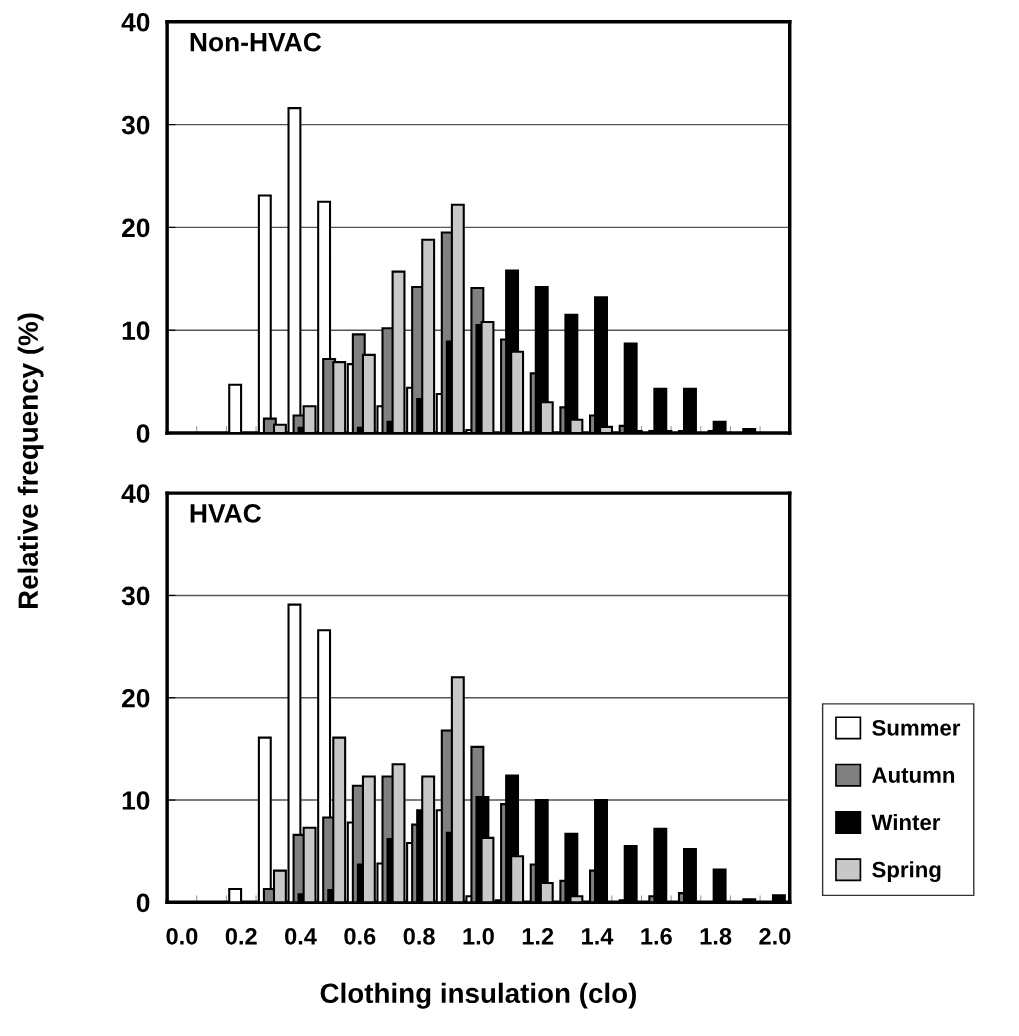 This screenshot has width=1019, height=1036. I want to click on x-tick-label: 1.4, so click(598, 936).